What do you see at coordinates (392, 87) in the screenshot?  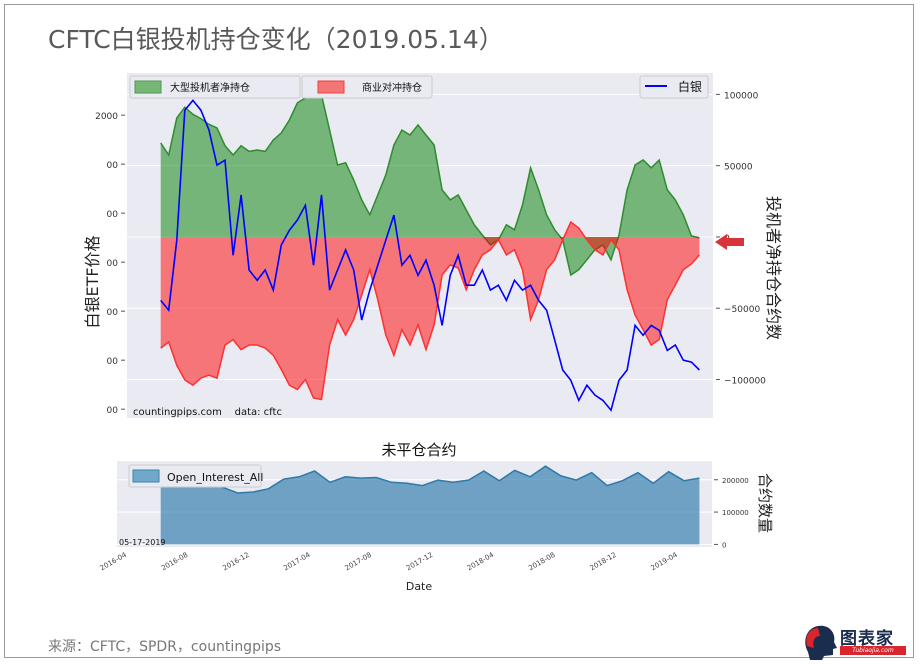 I see `legend-label: 商业对冲持仓` at bounding box center [392, 87].